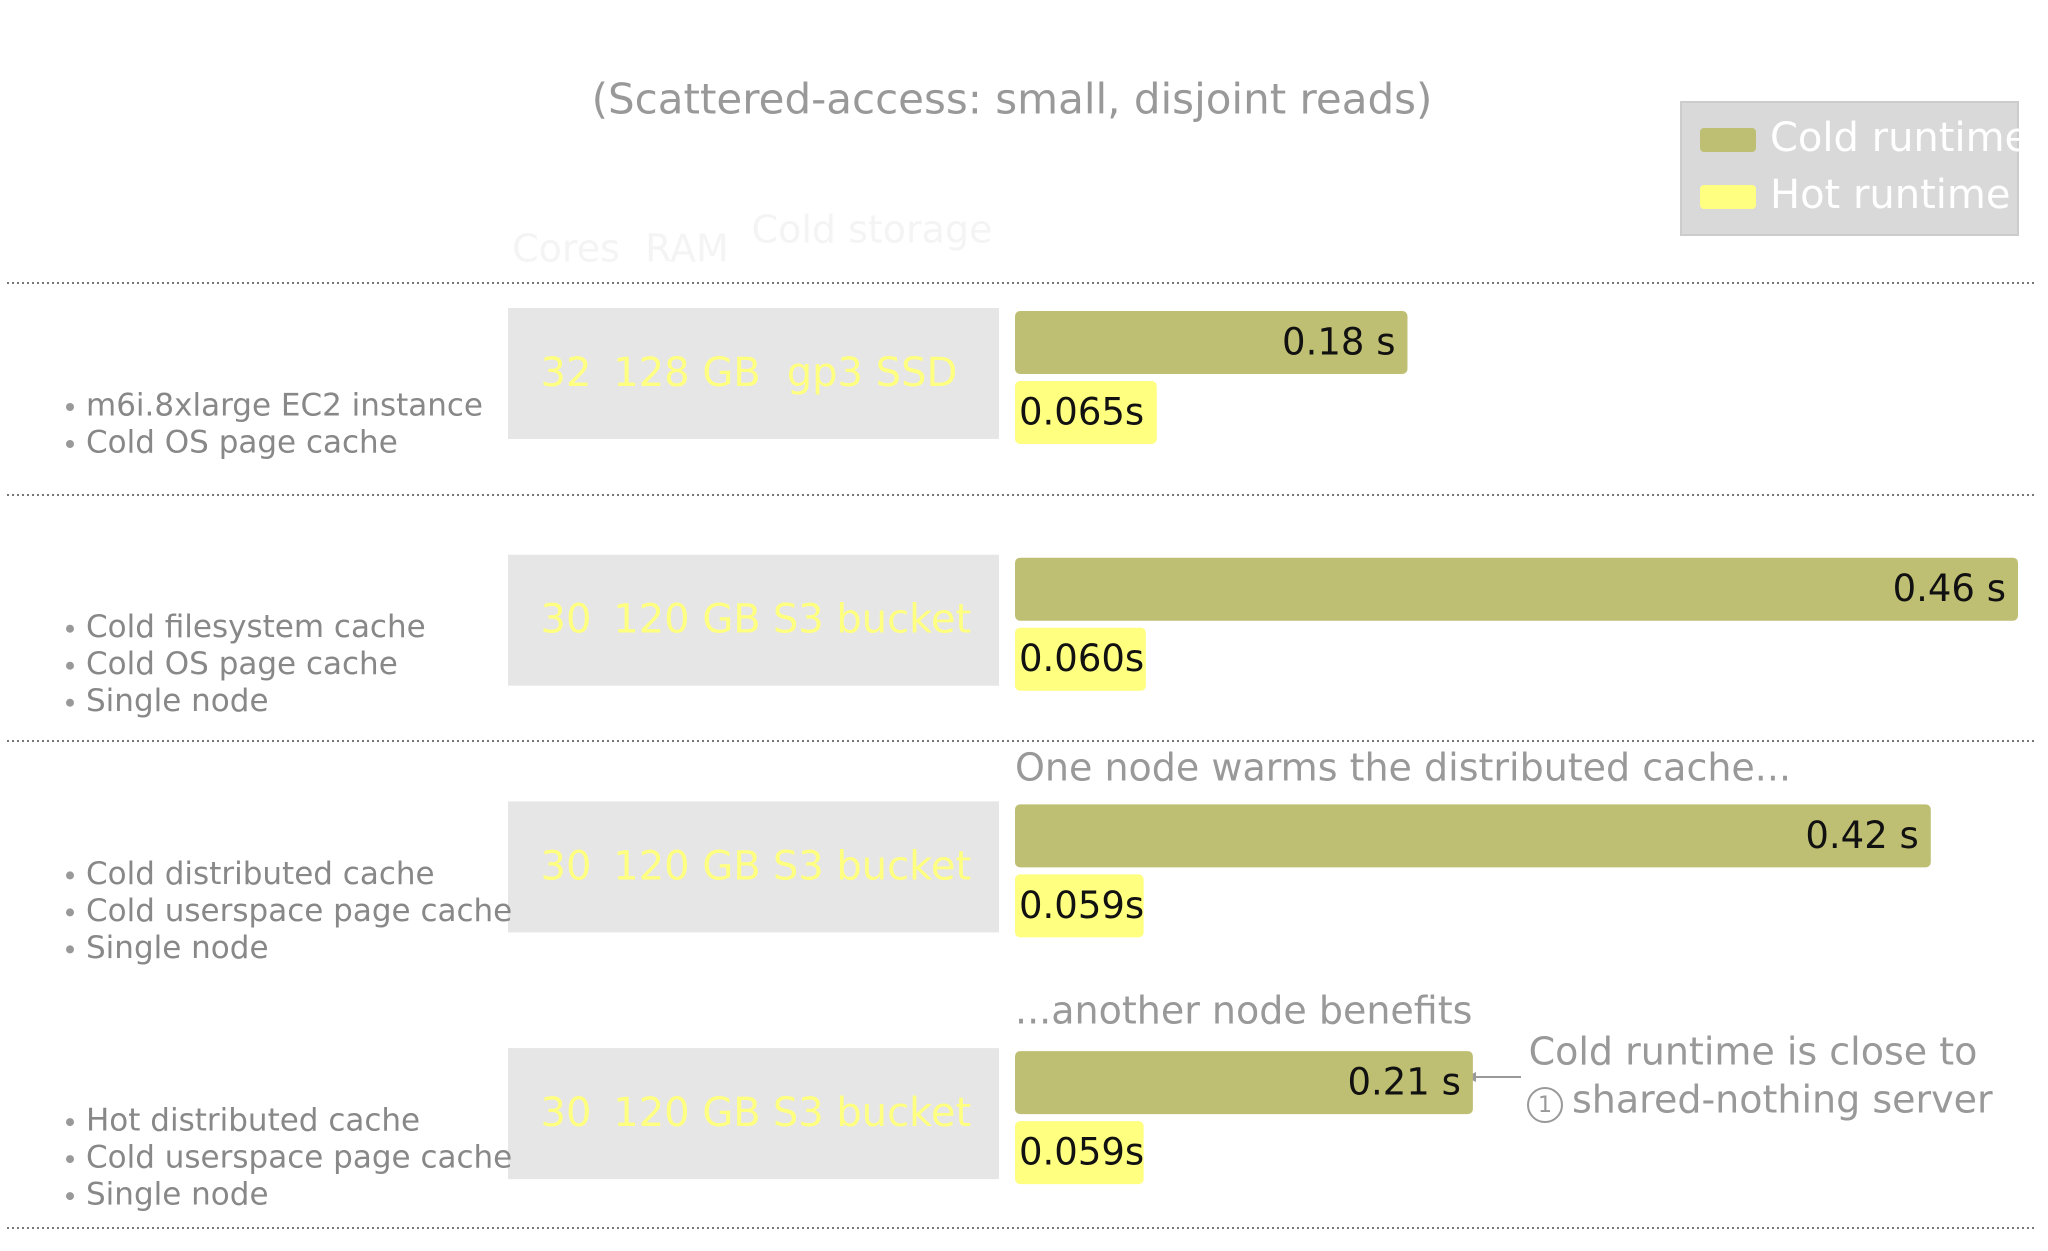  What do you see at coordinates (872, 373) in the screenshot?
I see `spec-value: gp3 SSD` at bounding box center [872, 373].